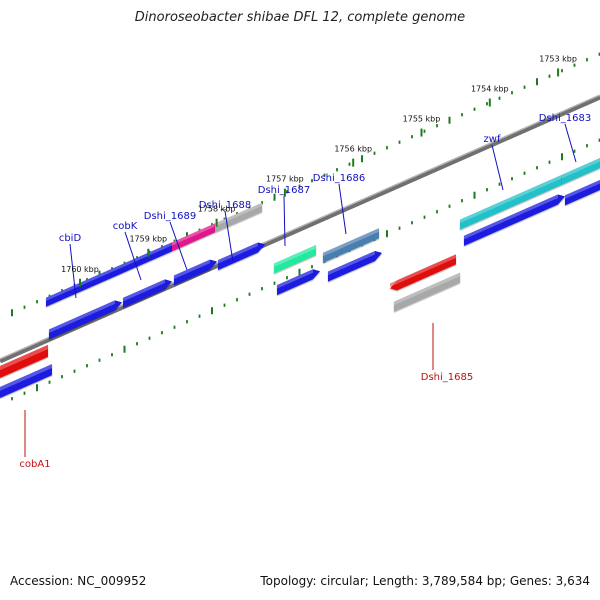 The height and width of the screenshot is (600, 600). I want to click on gene-label-Dshi_1686: Dshi_1686, so click(339, 178).